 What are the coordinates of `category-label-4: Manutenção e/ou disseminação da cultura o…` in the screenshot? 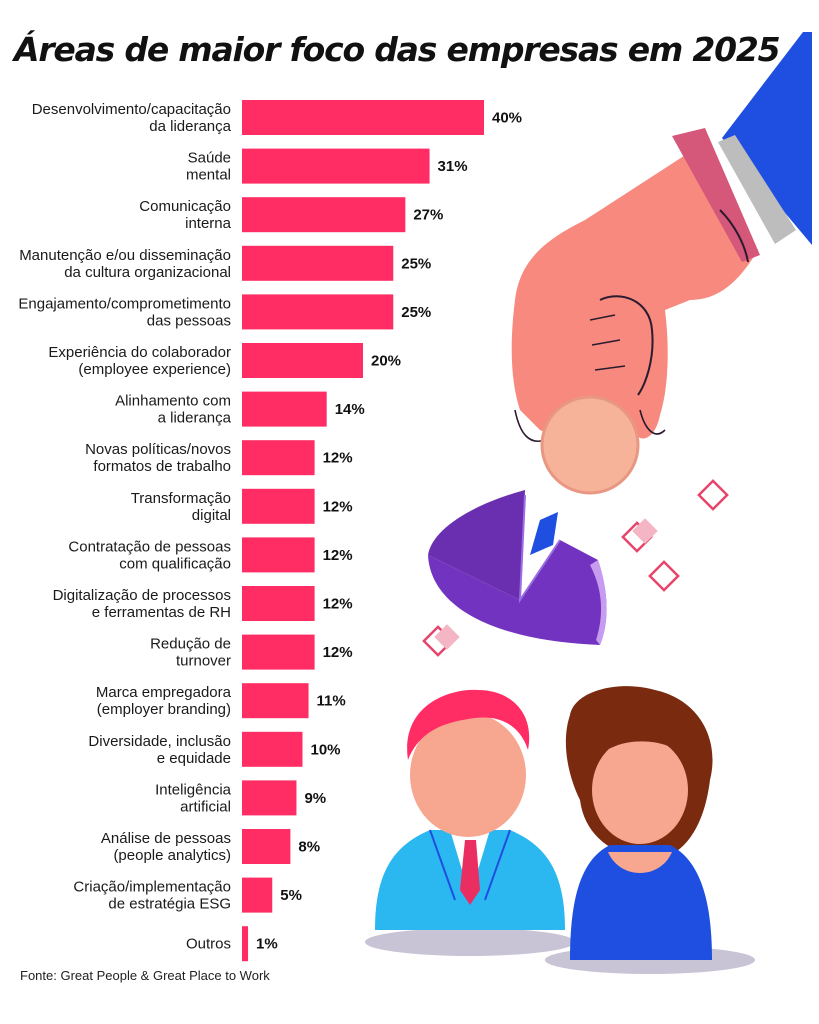 It's located at (125, 264).